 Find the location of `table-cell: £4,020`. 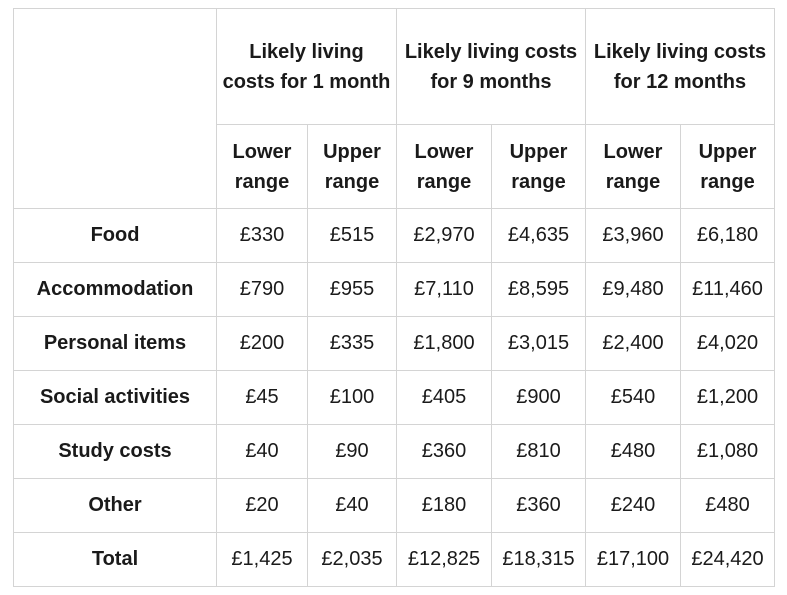

table-cell: £4,020 is located at coordinates (727, 343).